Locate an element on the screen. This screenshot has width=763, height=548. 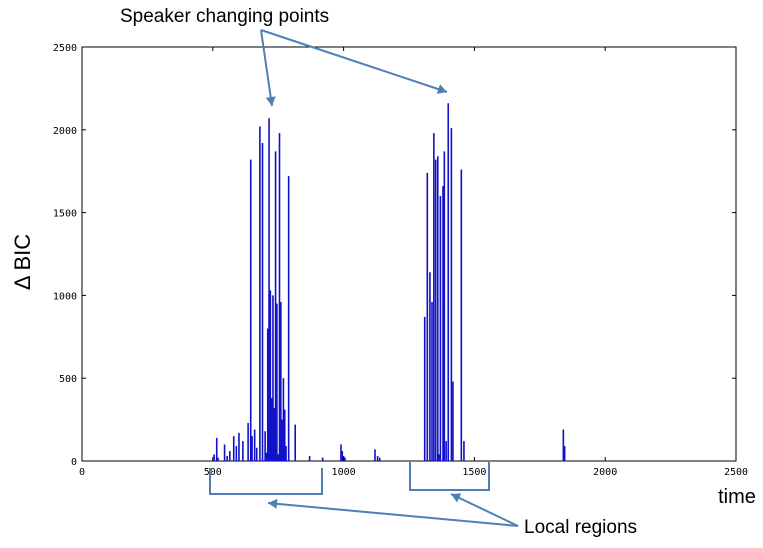
x-tick-label: 0 is located at coordinates (82, 472).